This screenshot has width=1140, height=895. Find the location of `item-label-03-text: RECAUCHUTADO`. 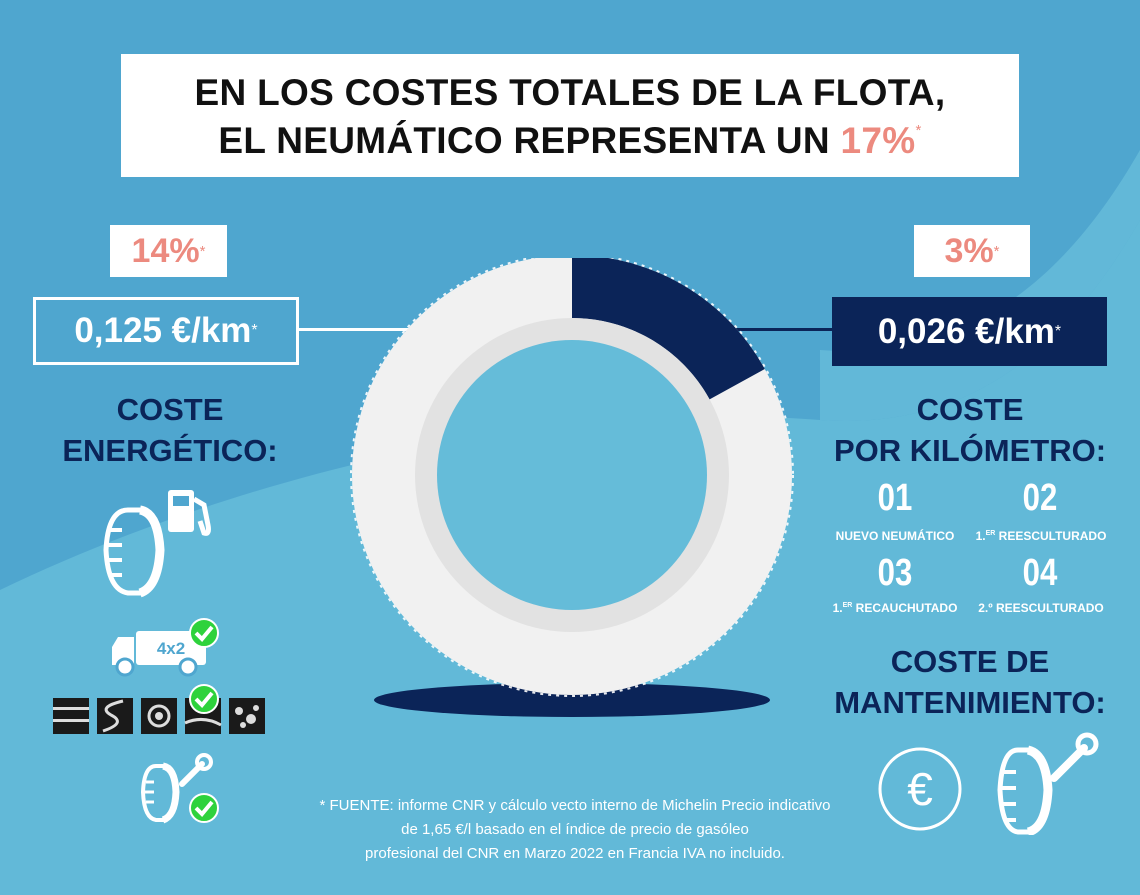

item-label-03-text: RECAUCHUTADO is located at coordinates (905, 608).